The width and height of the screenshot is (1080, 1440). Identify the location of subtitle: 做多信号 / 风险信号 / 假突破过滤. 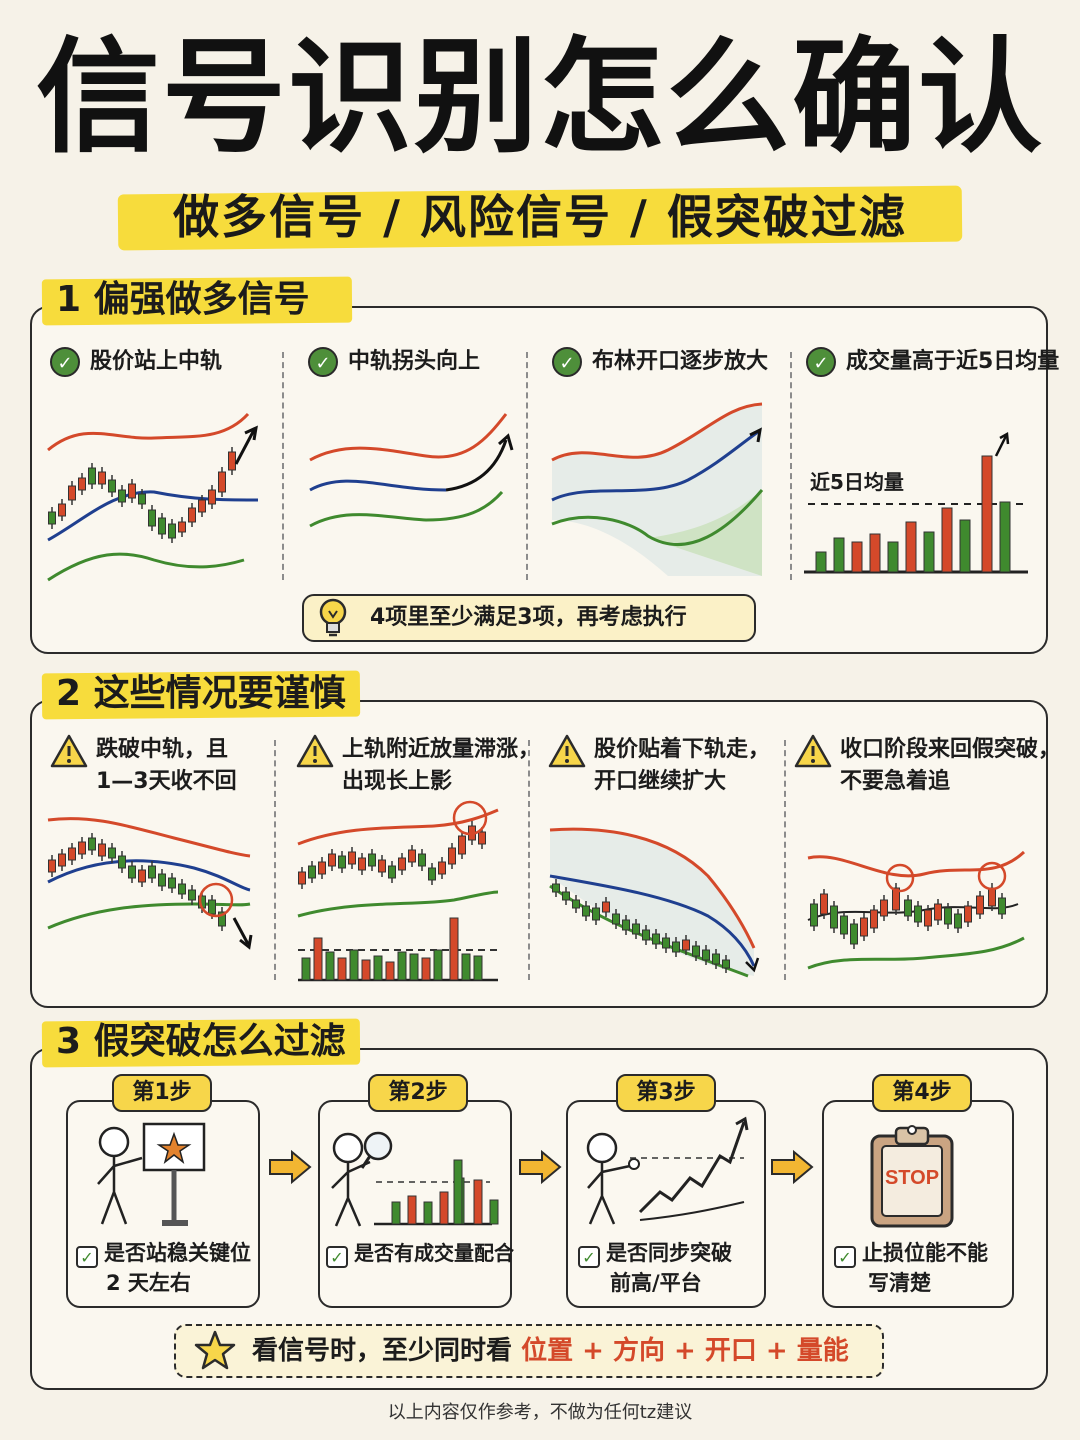
(540, 217).